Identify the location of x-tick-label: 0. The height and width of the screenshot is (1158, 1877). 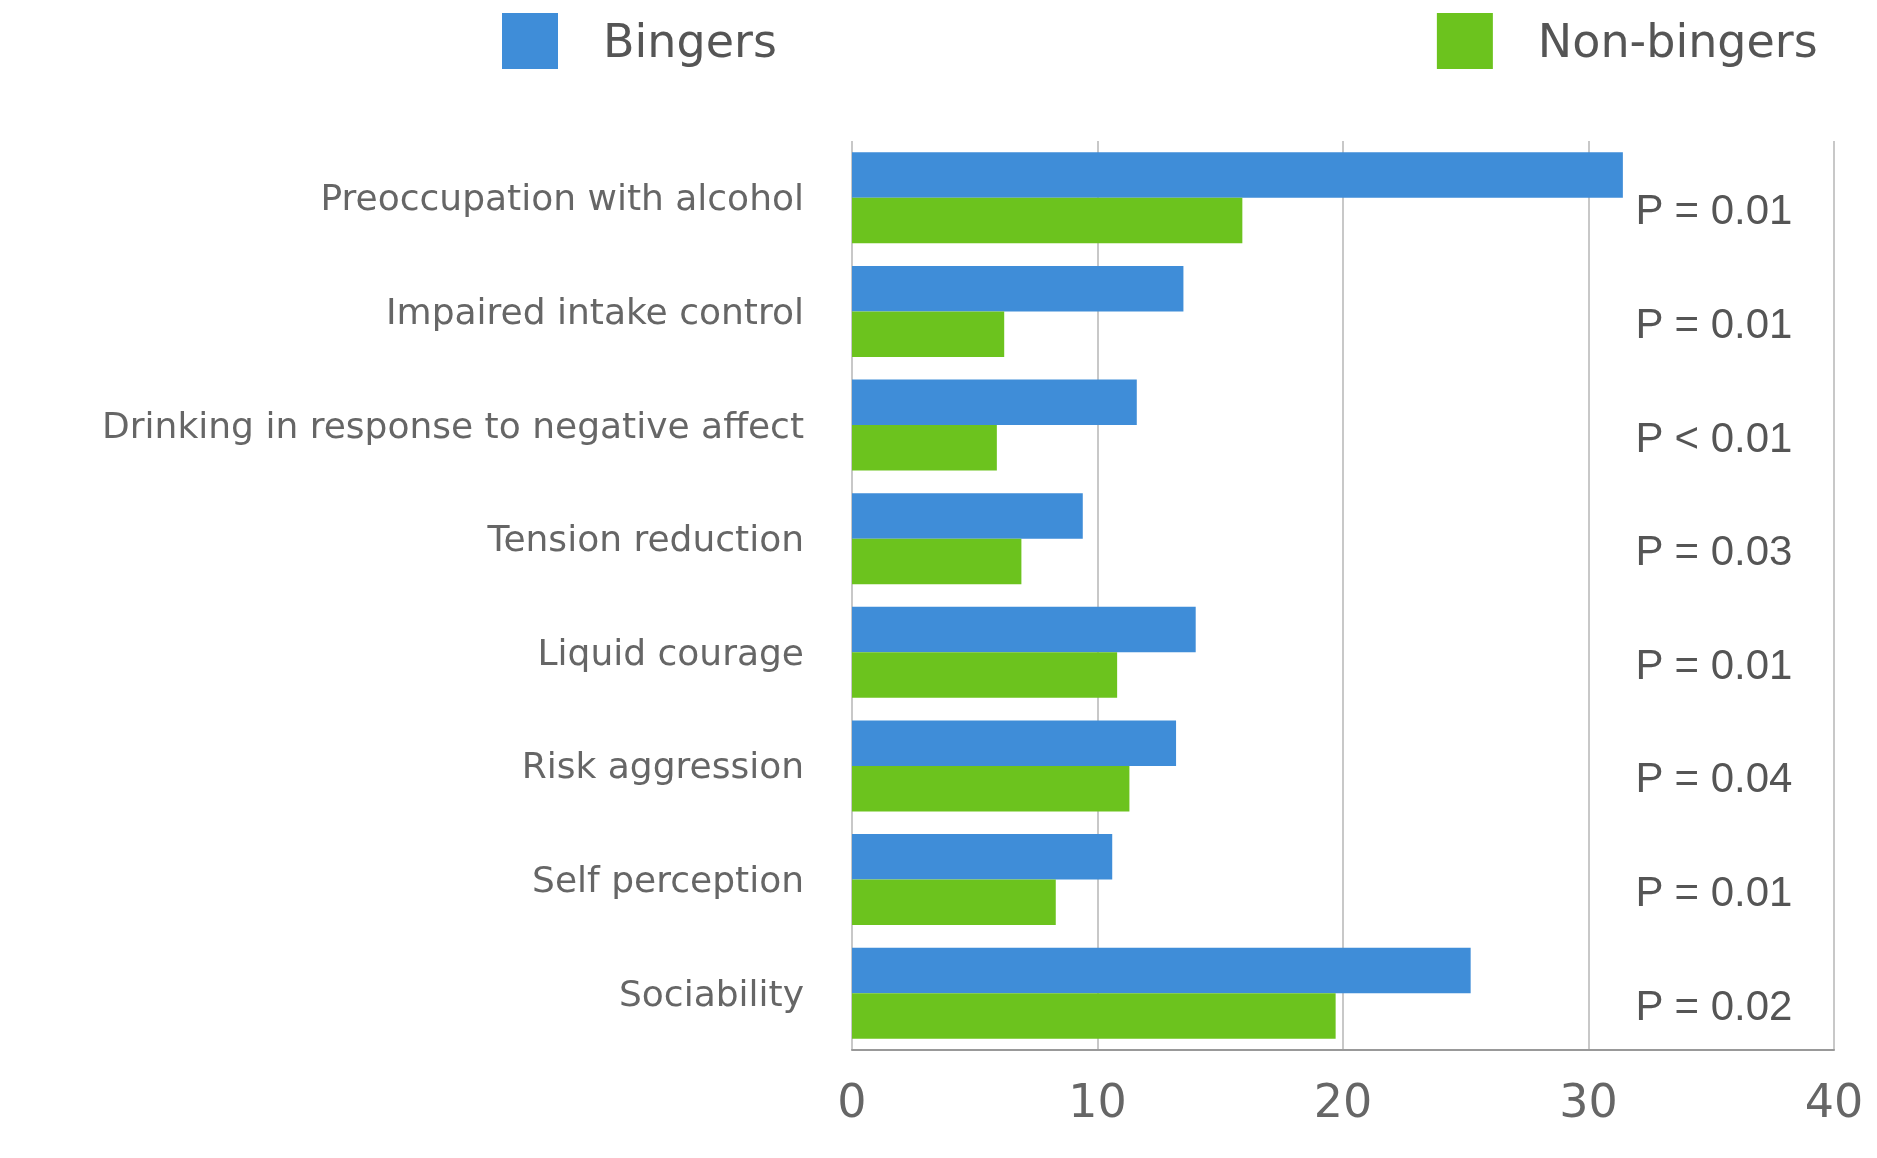
(852, 1101).